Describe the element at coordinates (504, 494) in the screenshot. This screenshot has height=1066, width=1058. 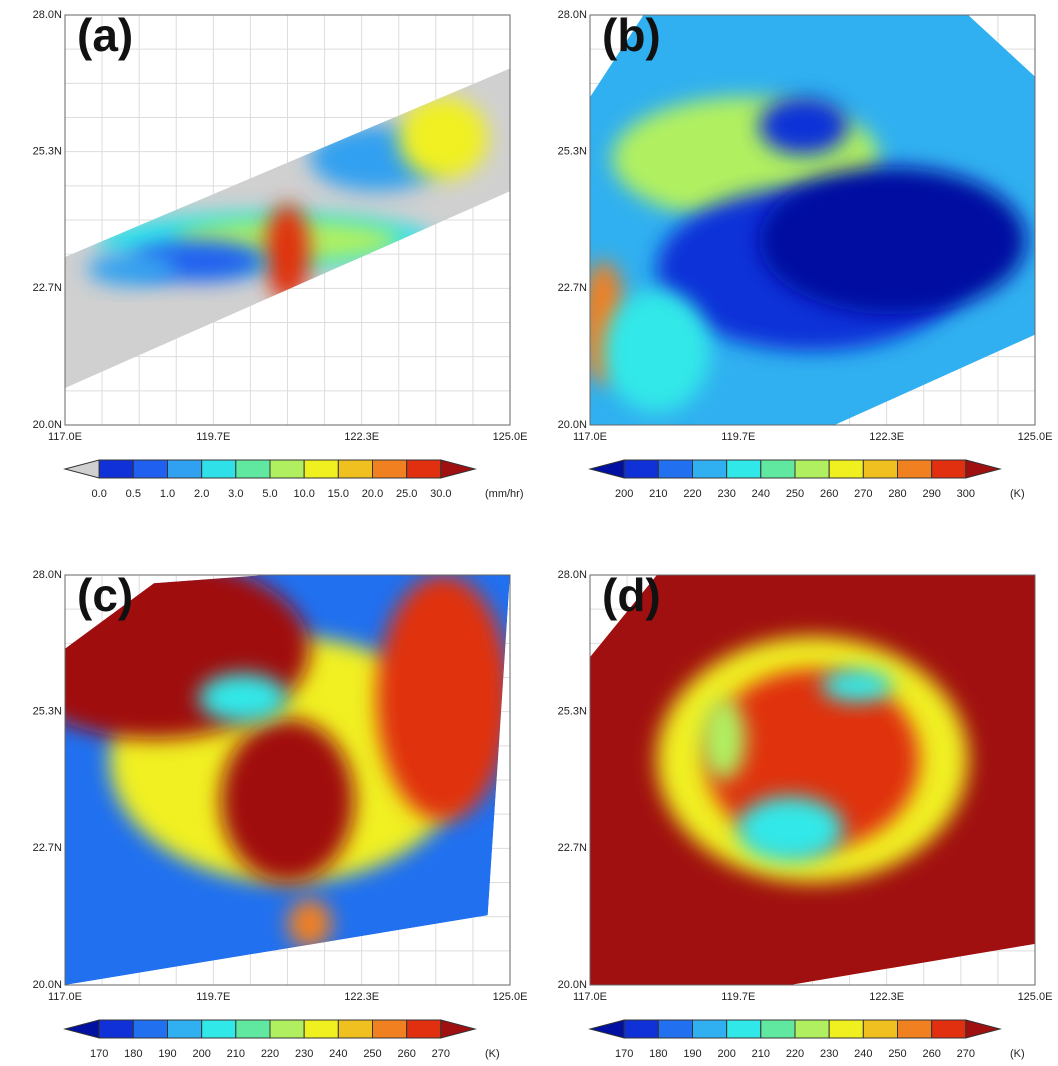
I see `colorbar-unit: (mm/hr)` at that location.